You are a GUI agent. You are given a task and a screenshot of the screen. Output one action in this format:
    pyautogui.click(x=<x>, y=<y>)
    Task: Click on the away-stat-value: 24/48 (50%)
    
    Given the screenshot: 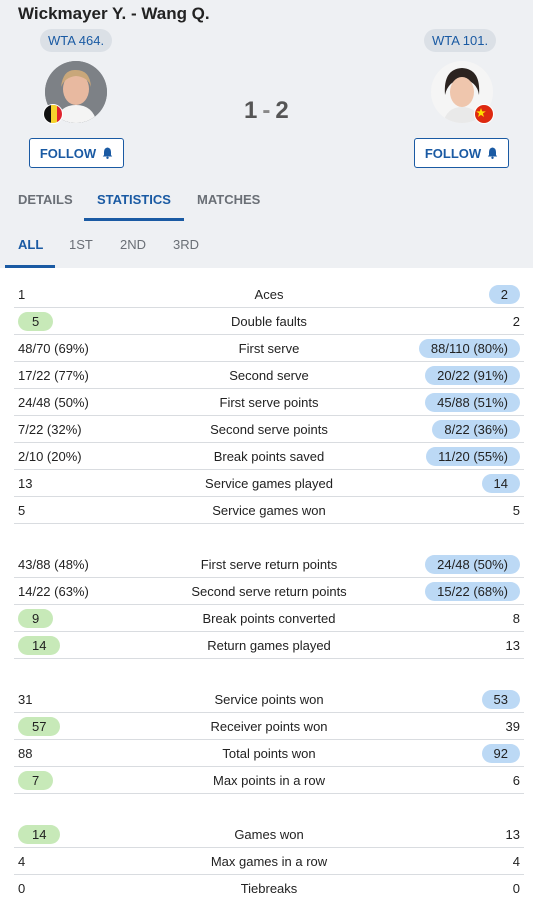 What is the action you would take?
    pyautogui.click(x=472, y=564)
    